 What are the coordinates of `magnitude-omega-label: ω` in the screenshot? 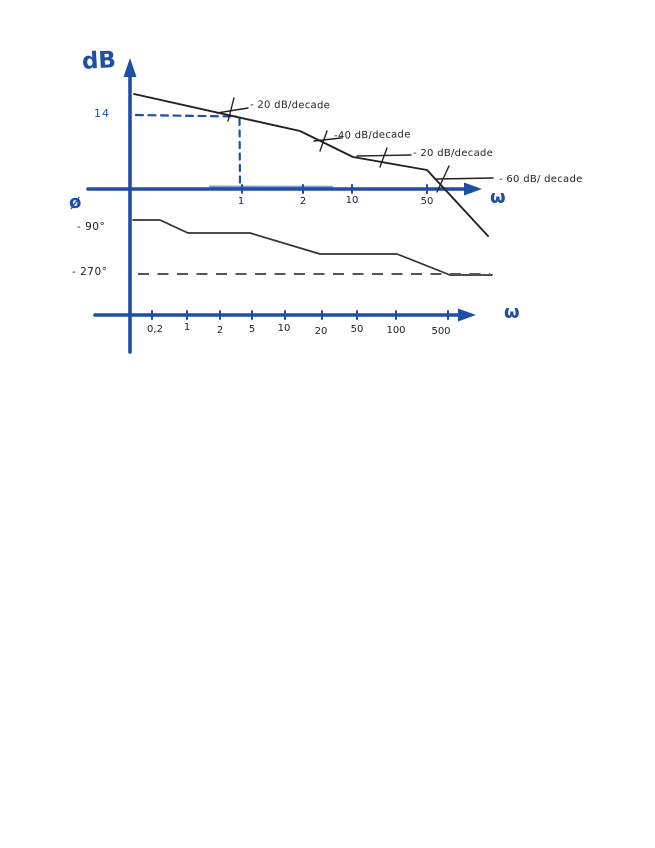 It's located at (498, 197).